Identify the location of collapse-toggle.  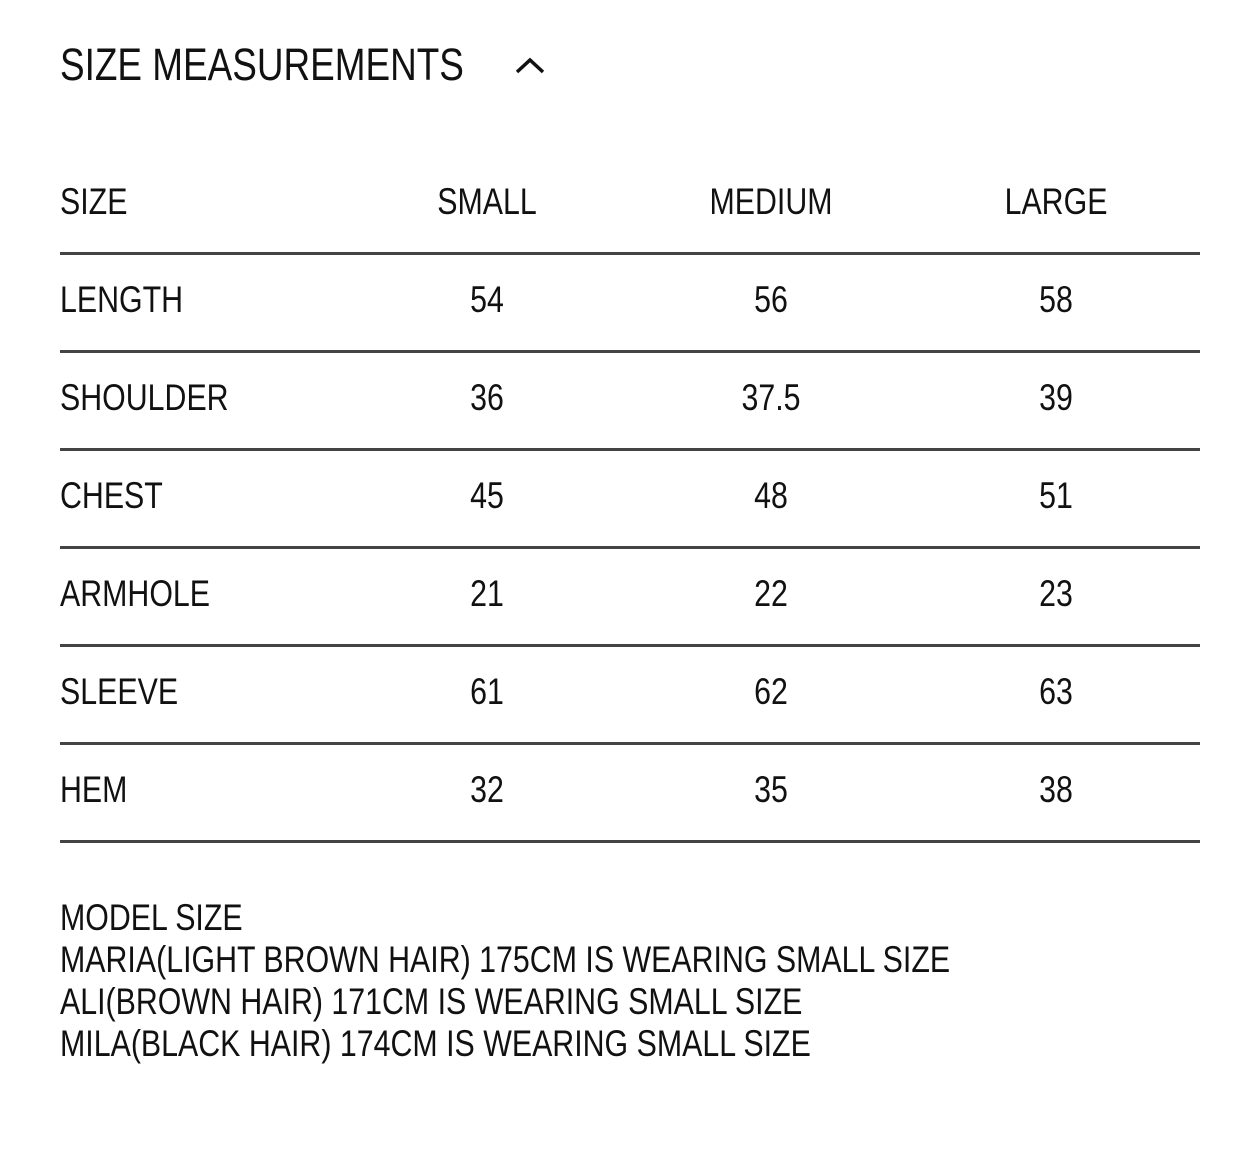
(530, 66).